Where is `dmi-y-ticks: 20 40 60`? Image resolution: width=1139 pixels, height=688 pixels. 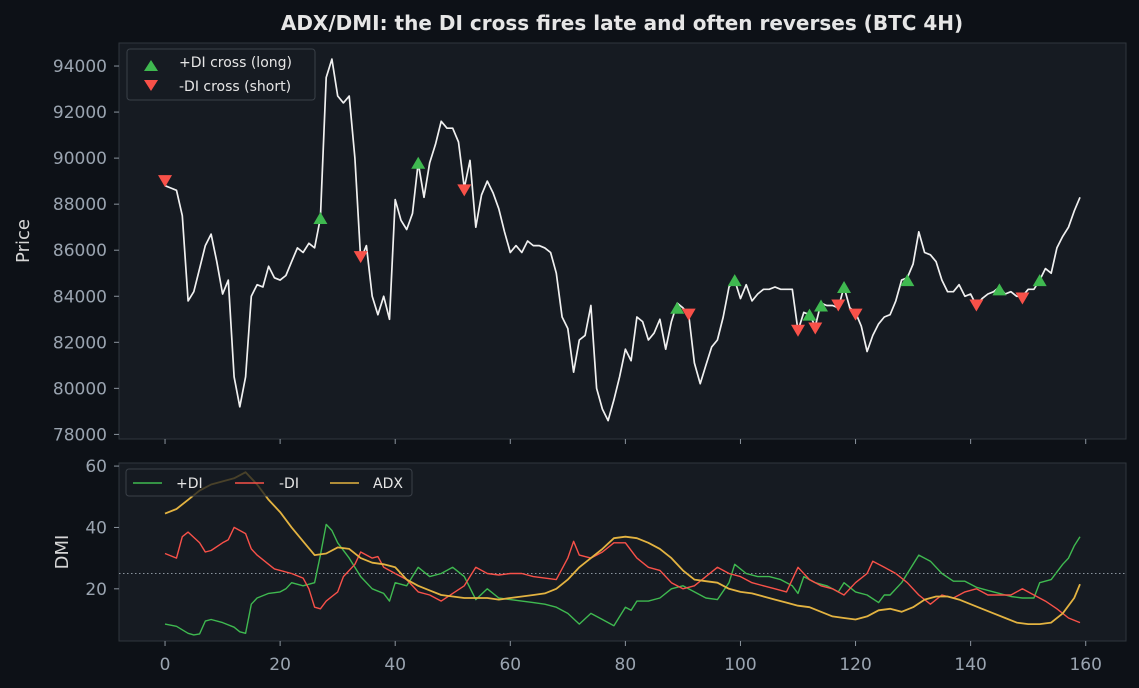 dmi-y-ticks: 20 40 60 is located at coordinates (102, 528).